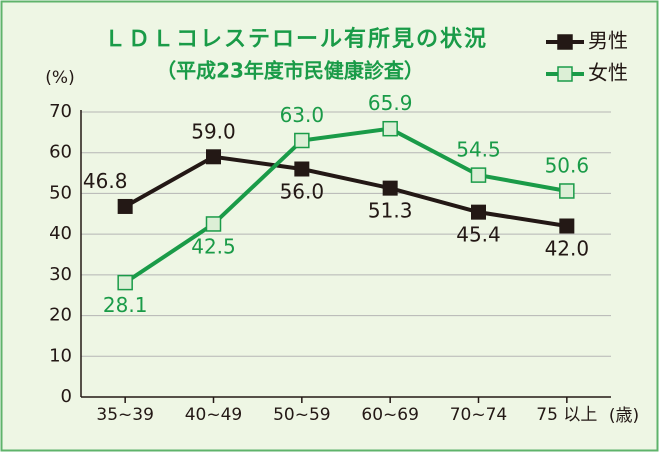 This screenshot has width=659, height=452. Describe the element at coordinates (302, 192) in the screenshot. I see `data-label: 56.0` at that location.